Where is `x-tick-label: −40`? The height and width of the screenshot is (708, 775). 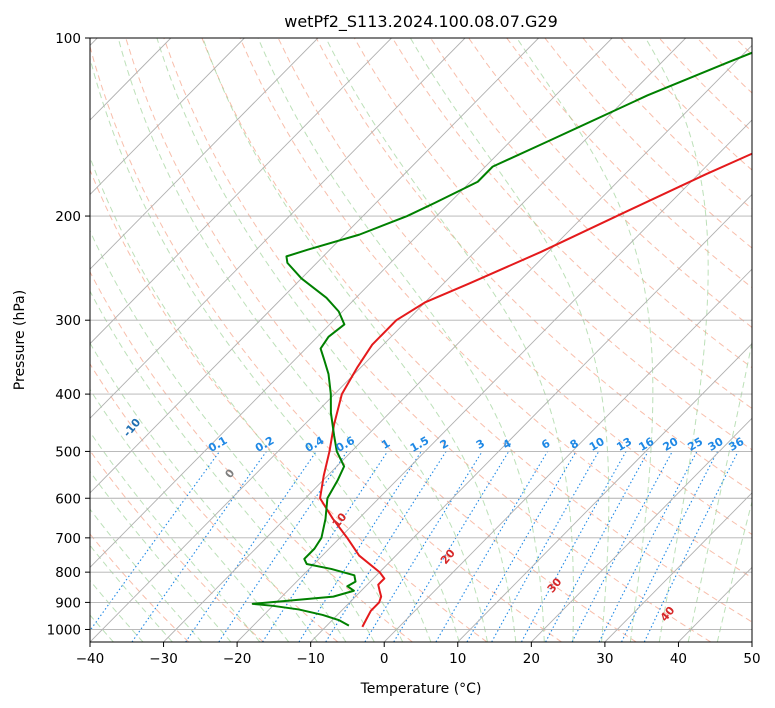 x-tick-label: −40 is located at coordinates (90, 659).